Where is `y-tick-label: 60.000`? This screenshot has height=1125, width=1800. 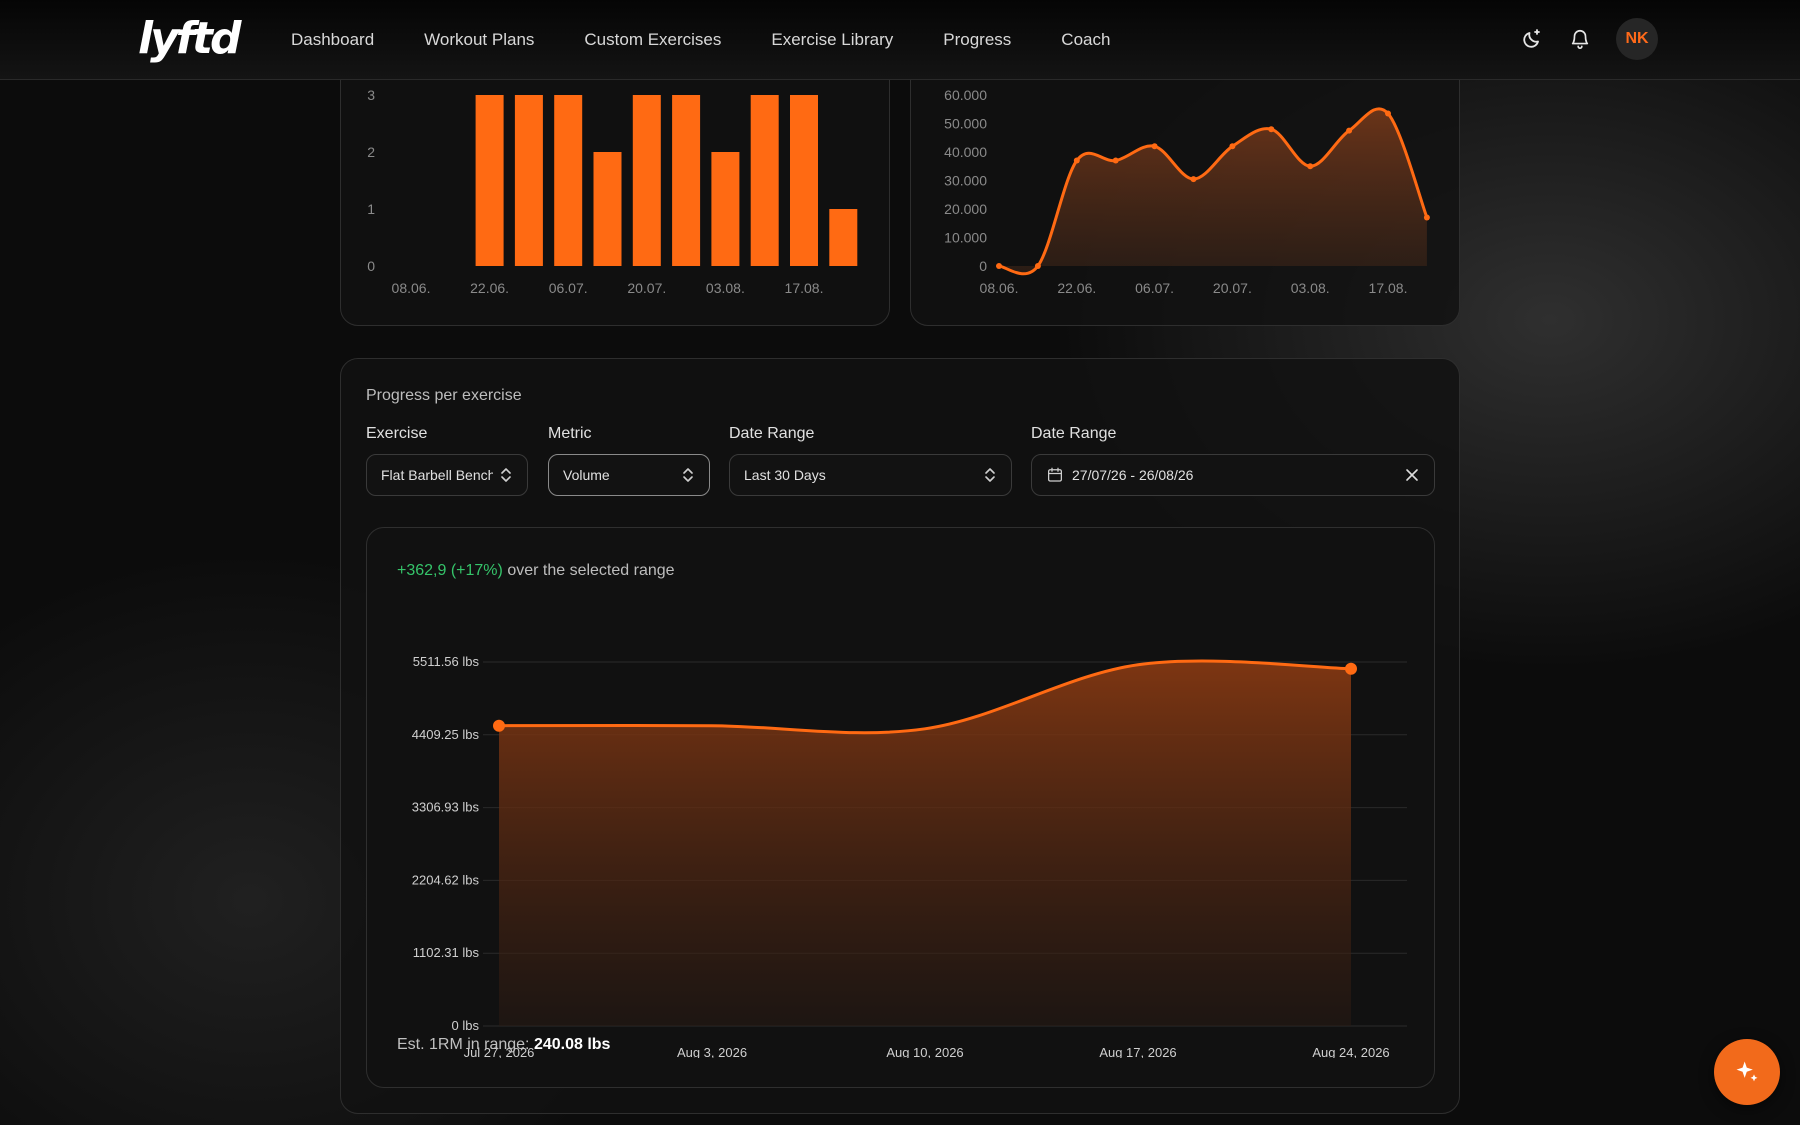 y-tick-label: 60.000 is located at coordinates (965, 95).